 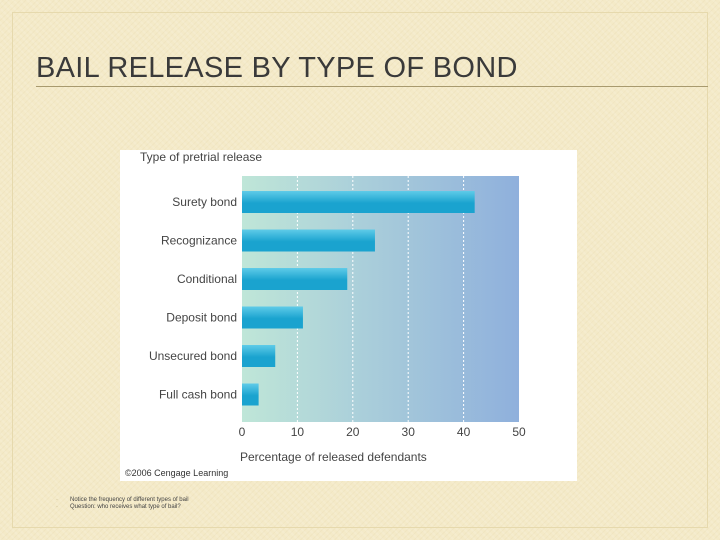 What do you see at coordinates (272, 317) in the screenshot?
I see `bar-deposit-bond` at bounding box center [272, 317].